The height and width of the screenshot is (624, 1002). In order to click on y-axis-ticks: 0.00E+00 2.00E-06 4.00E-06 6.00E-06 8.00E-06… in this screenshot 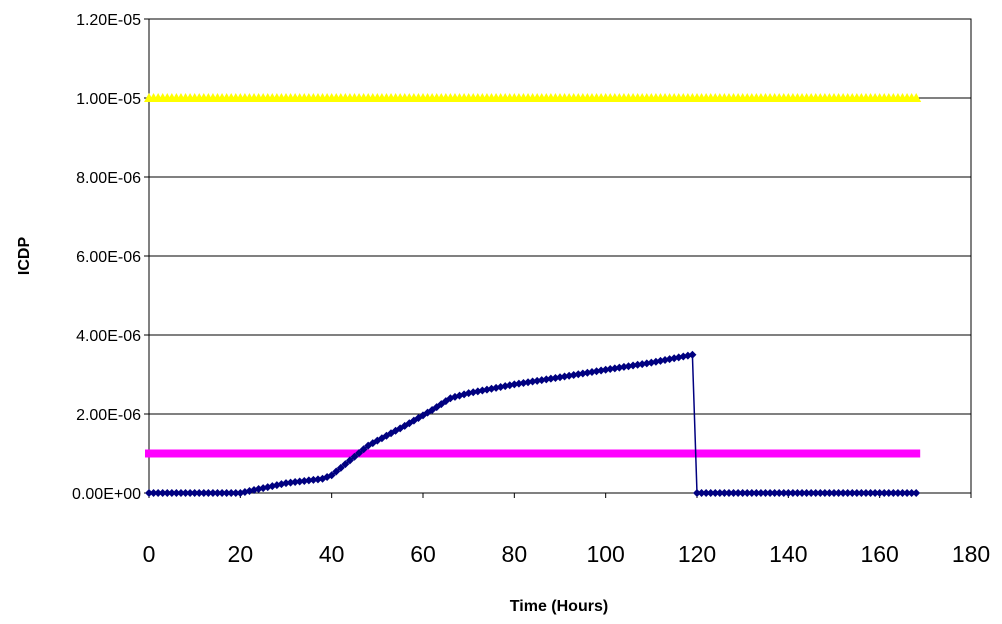, I will do `click(110, 257)`.